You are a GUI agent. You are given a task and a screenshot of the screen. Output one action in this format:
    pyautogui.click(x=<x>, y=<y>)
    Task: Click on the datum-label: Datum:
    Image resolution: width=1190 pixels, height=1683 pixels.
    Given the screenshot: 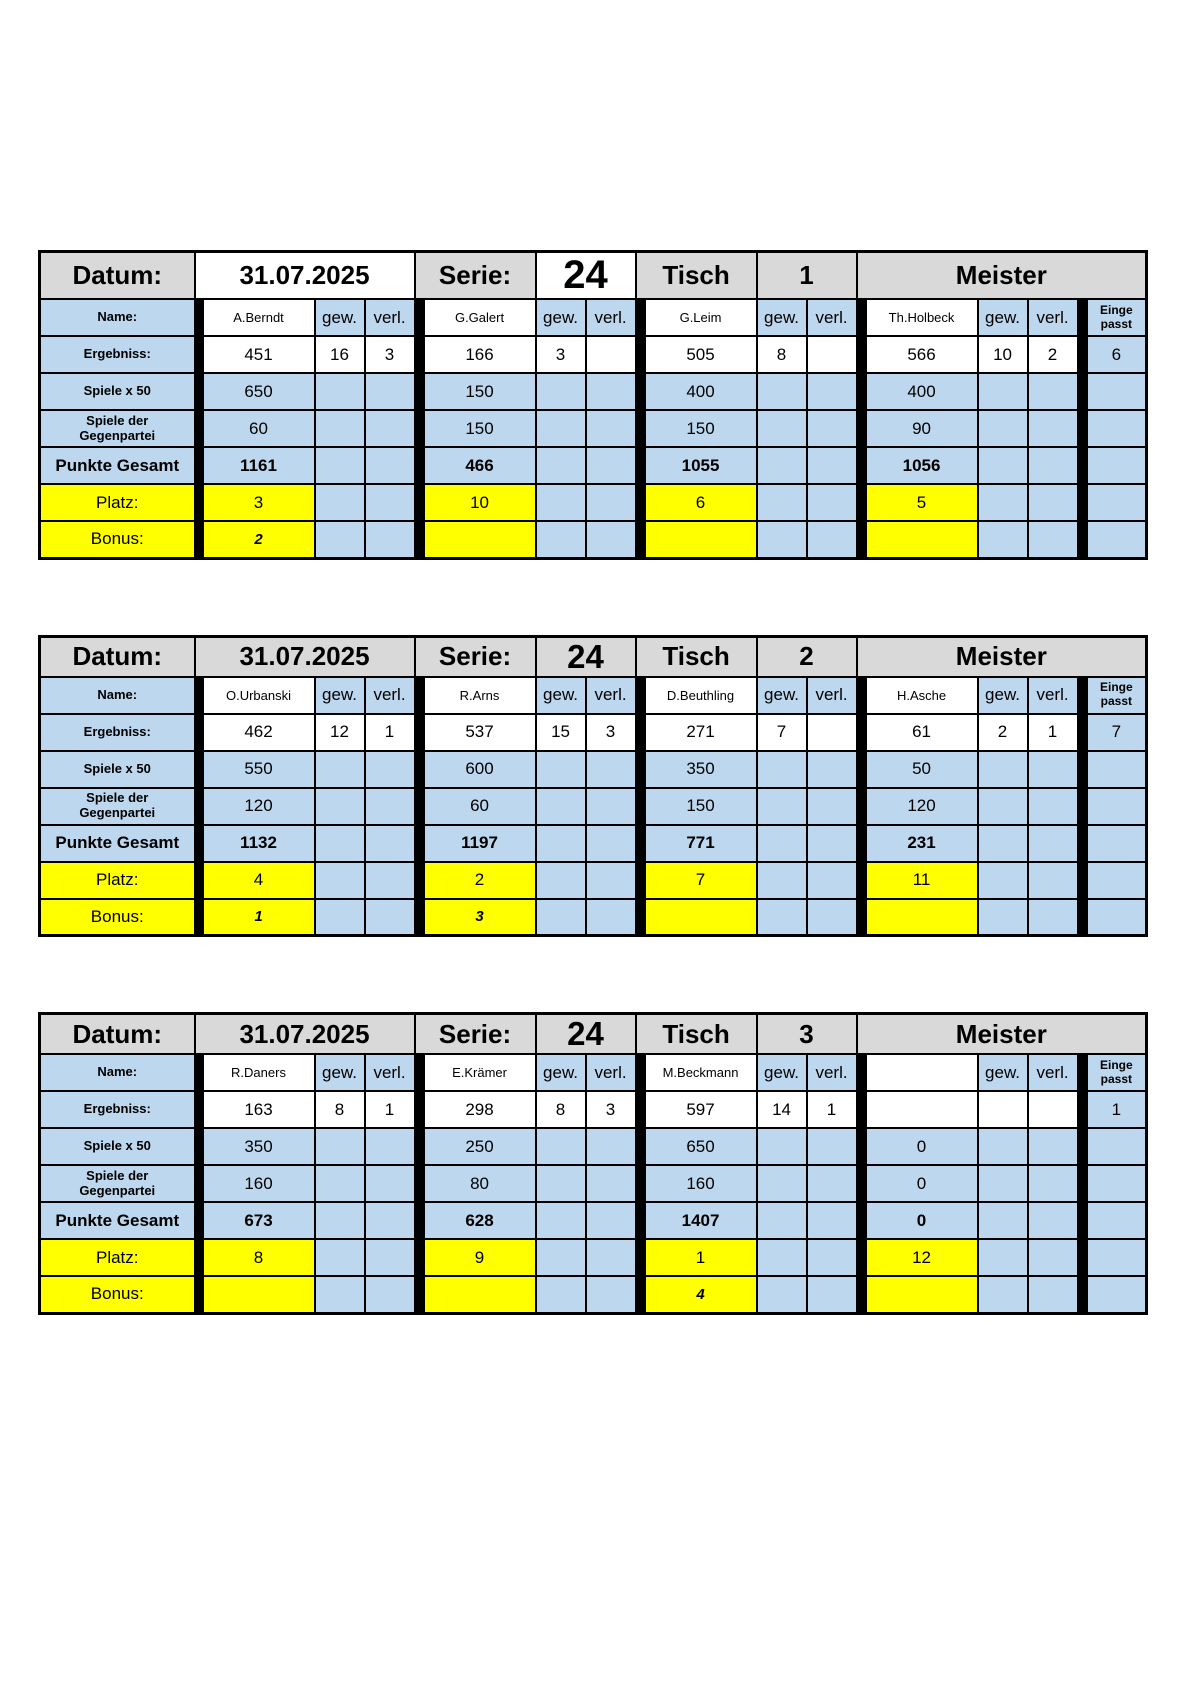 What is the action you would take?
    pyautogui.click(x=117, y=1033)
    